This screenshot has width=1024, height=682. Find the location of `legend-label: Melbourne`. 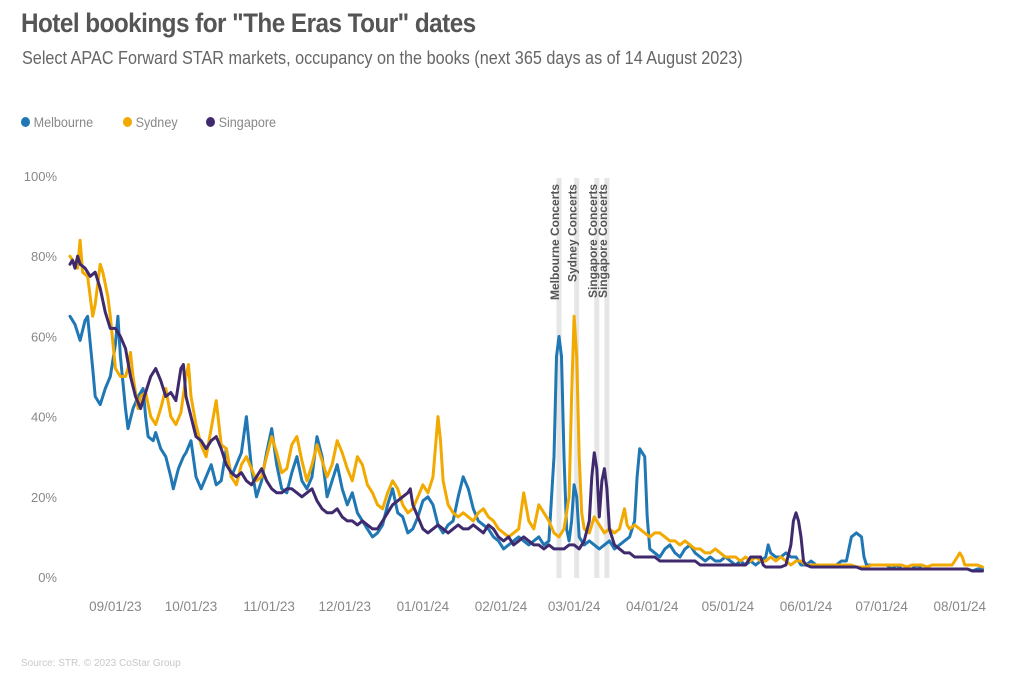

legend-label: Melbourne is located at coordinates (63, 122).